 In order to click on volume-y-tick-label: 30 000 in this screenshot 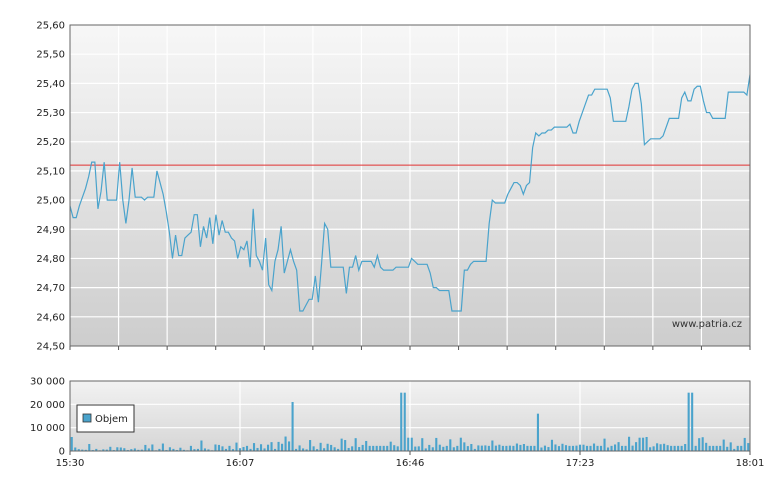, I will do `click(47, 382)`.